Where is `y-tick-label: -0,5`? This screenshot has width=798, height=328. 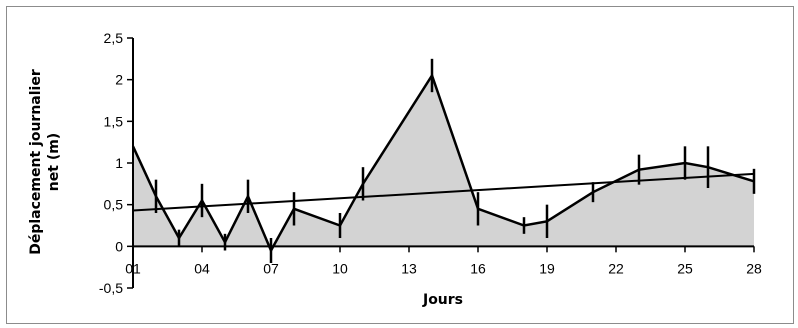
y-tick-label: -0,5 is located at coordinates (111, 288).